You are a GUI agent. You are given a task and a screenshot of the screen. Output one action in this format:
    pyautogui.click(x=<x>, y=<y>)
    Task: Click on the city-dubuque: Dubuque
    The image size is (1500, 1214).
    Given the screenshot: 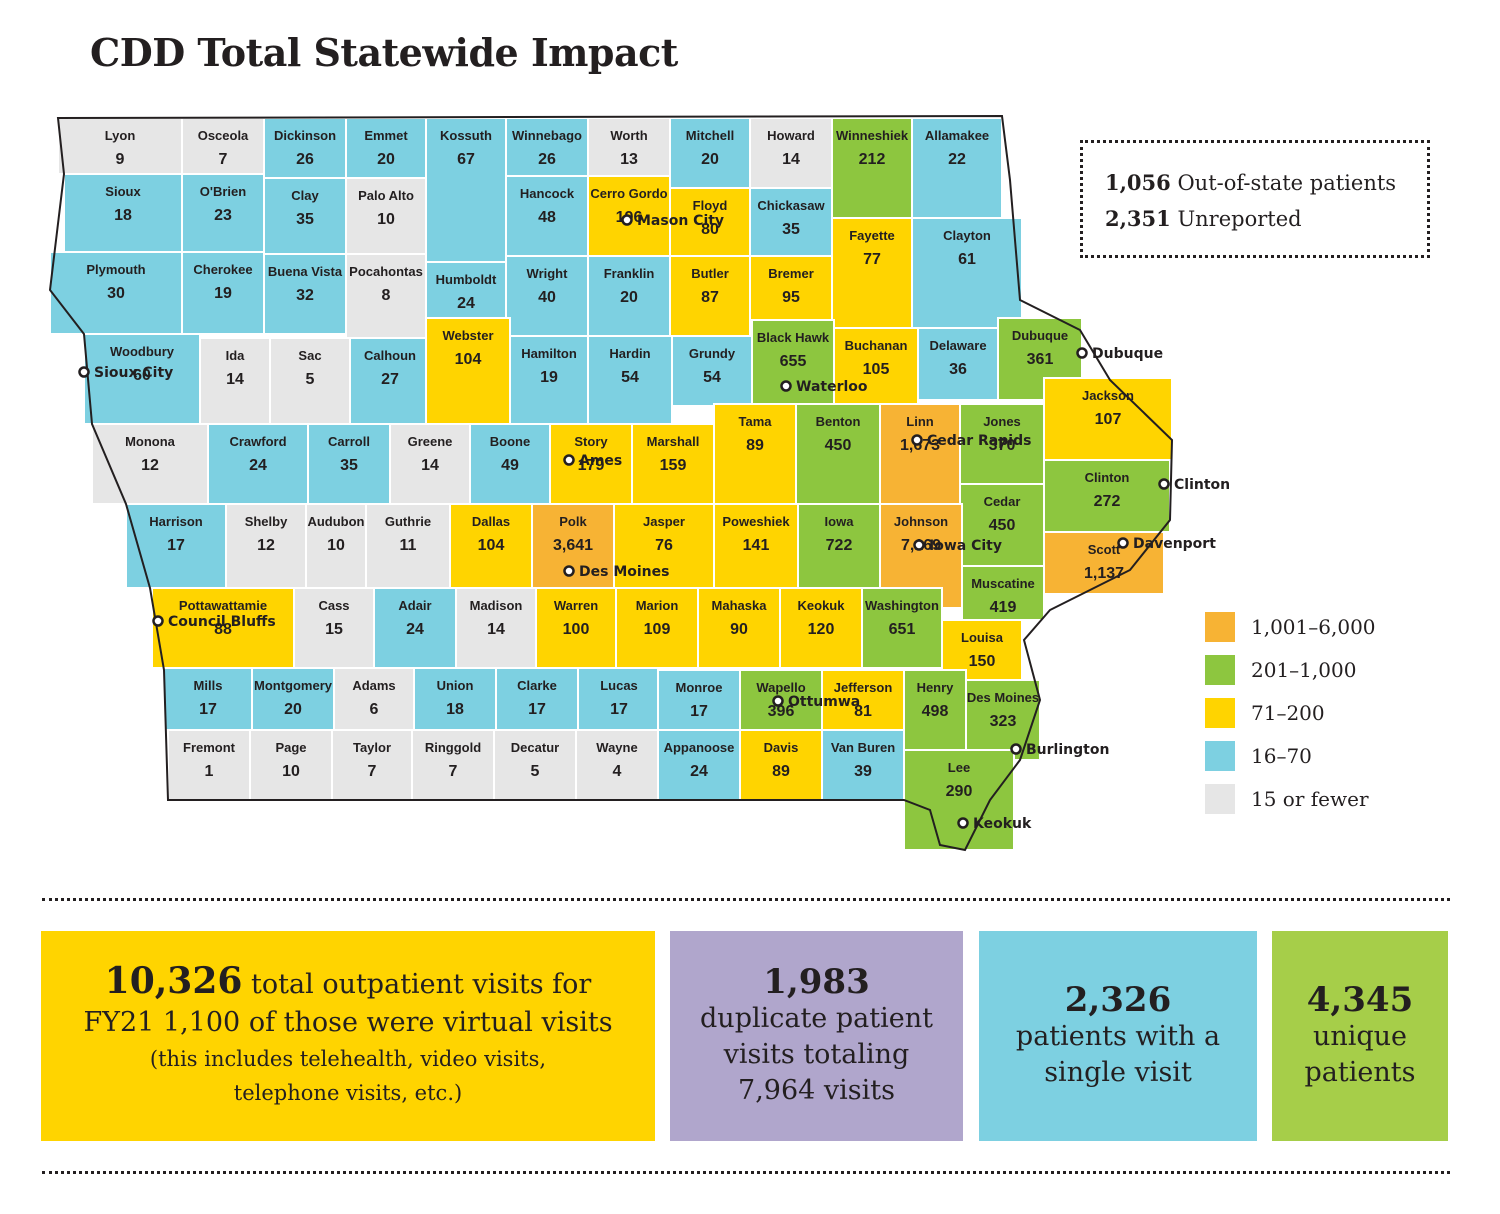 What is the action you would take?
    pyautogui.click(x=1119, y=354)
    